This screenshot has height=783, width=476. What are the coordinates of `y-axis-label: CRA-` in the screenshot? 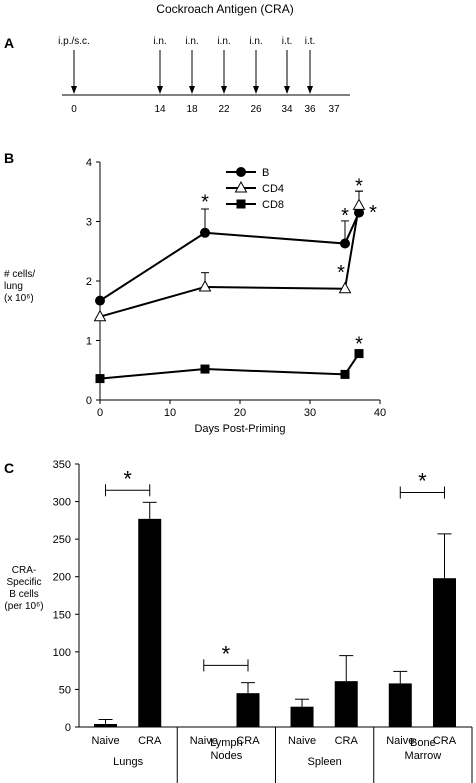 It's located at (24, 570).